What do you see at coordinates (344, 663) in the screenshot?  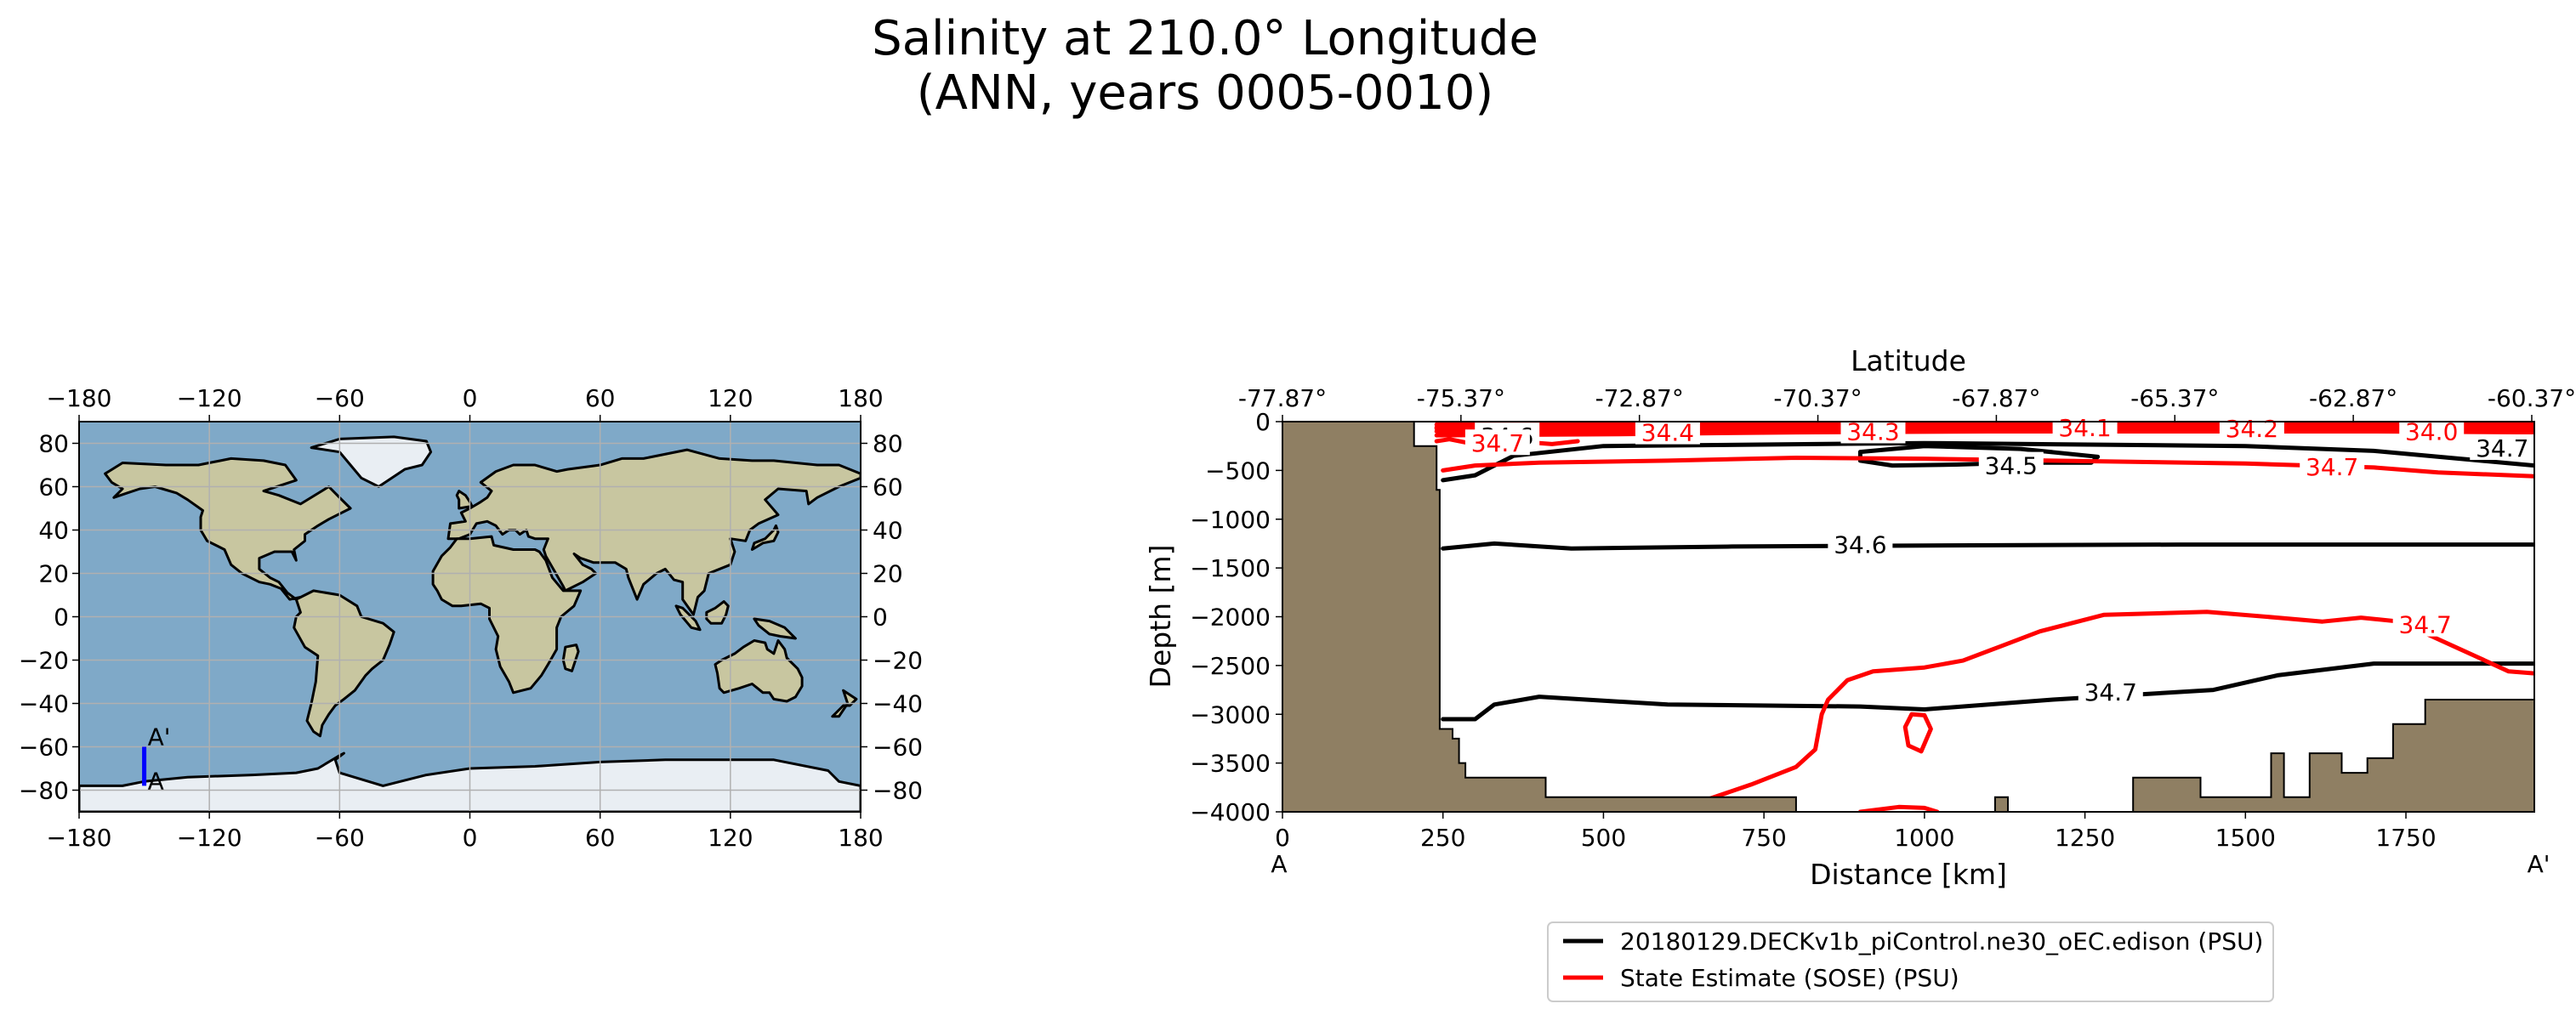 I see `map-landmass-south-america` at bounding box center [344, 663].